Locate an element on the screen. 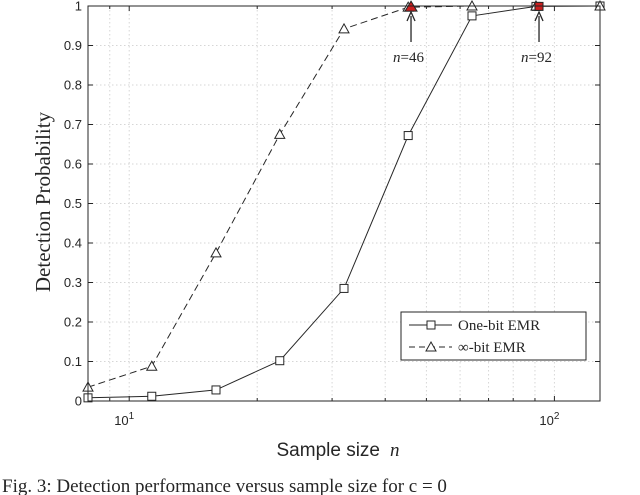 This screenshot has width=640, height=495. x-axis-label: Sample size n is located at coordinates (338, 450).